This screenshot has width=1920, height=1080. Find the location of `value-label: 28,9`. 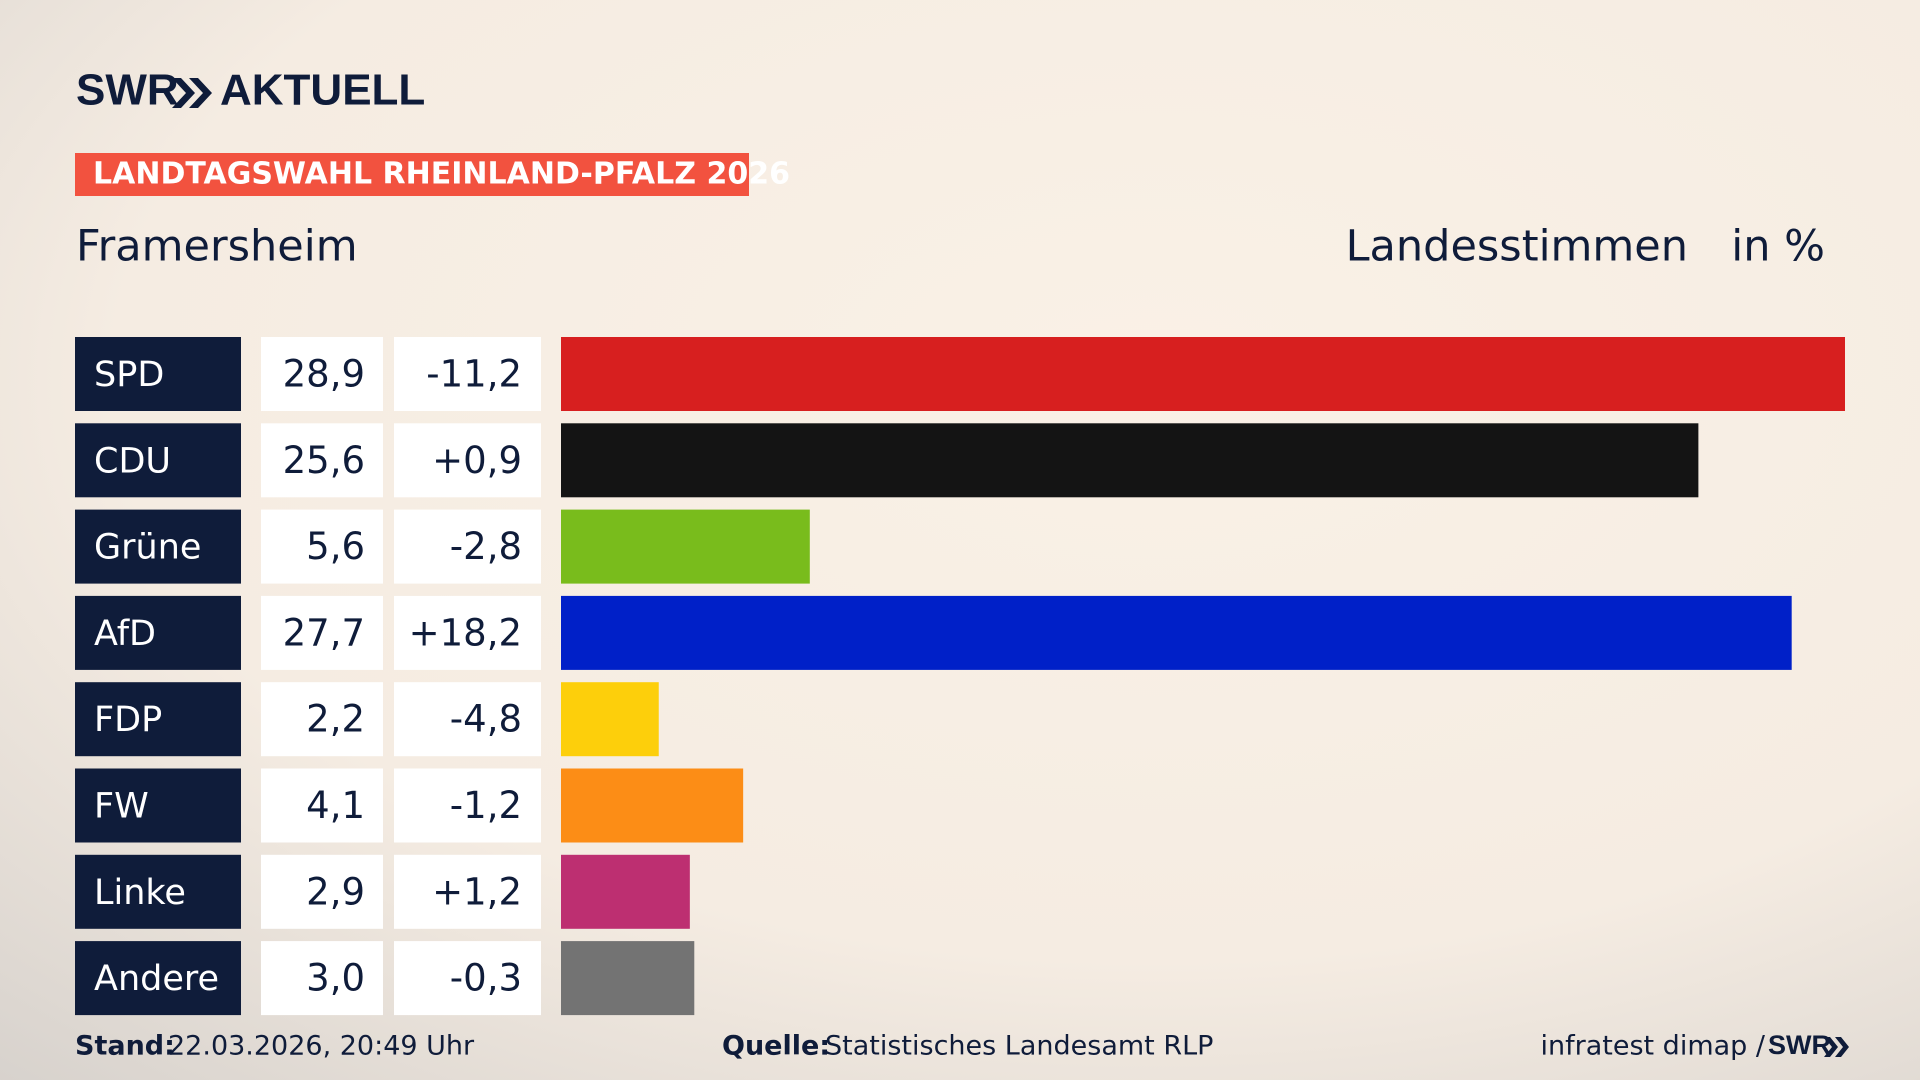

value-label: 28,9 is located at coordinates (324, 374).